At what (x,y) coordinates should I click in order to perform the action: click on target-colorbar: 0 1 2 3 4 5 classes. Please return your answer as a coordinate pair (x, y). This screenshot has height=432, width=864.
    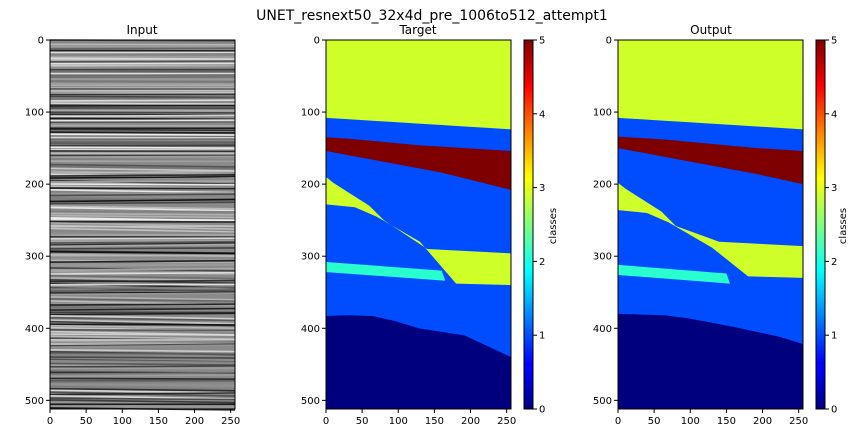
    Looking at the image, I should click on (541, 226).